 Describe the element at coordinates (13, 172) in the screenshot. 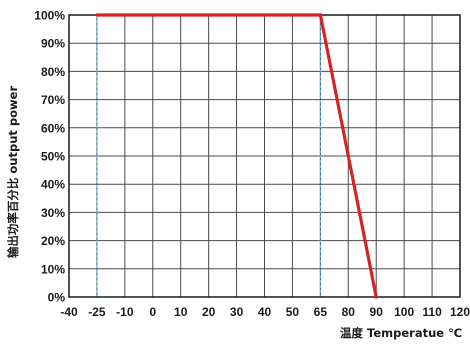

I see `y-axis-label: 输出功率百分比 output power` at that location.